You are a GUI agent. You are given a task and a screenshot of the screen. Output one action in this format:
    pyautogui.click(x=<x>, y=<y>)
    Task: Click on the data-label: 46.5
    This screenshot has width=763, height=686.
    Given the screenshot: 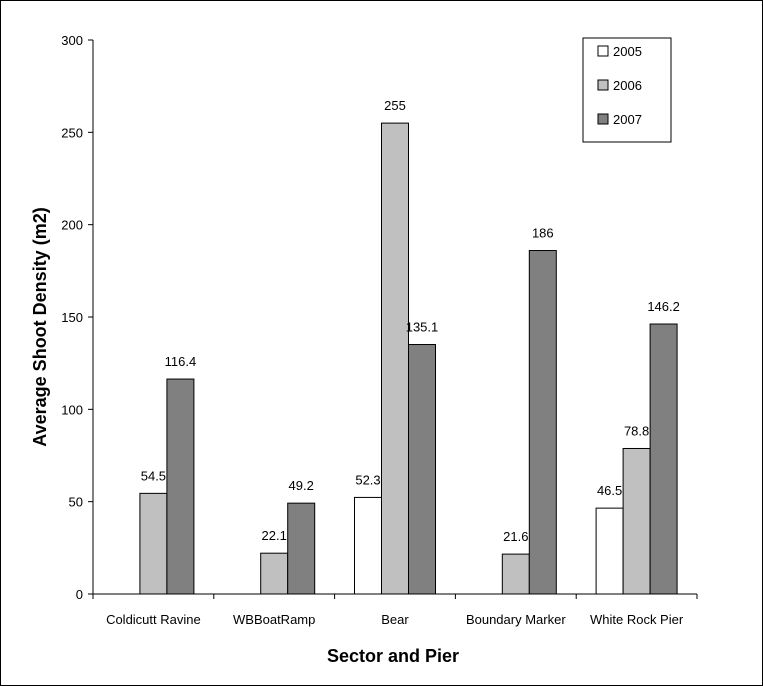 What is the action you would take?
    pyautogui.click(x=609, y=490)
    